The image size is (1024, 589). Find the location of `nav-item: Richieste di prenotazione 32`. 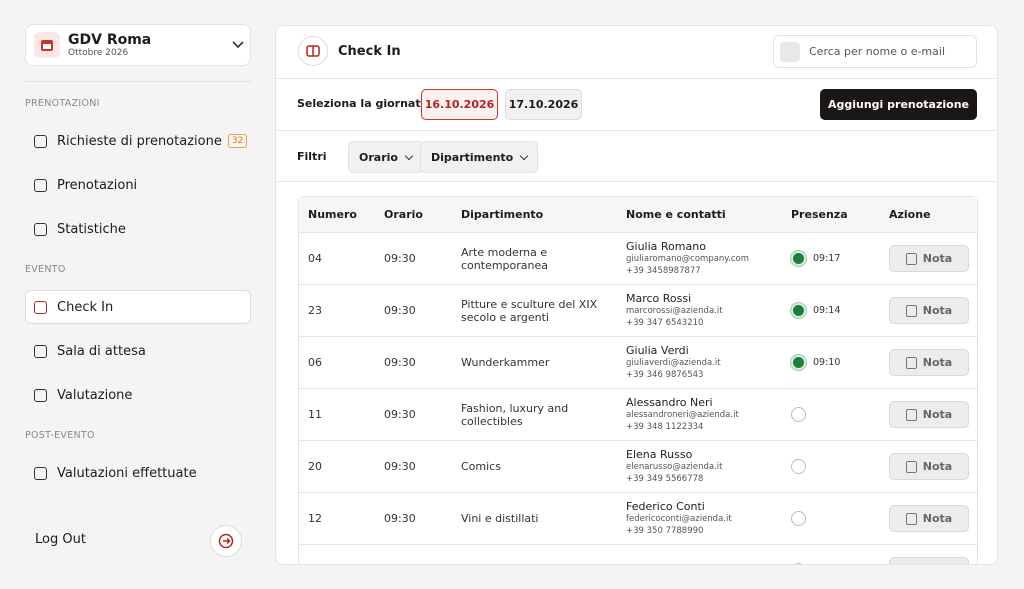

nav-item: Richieste di prenotazione 32 is located at coordinates (138, 141).